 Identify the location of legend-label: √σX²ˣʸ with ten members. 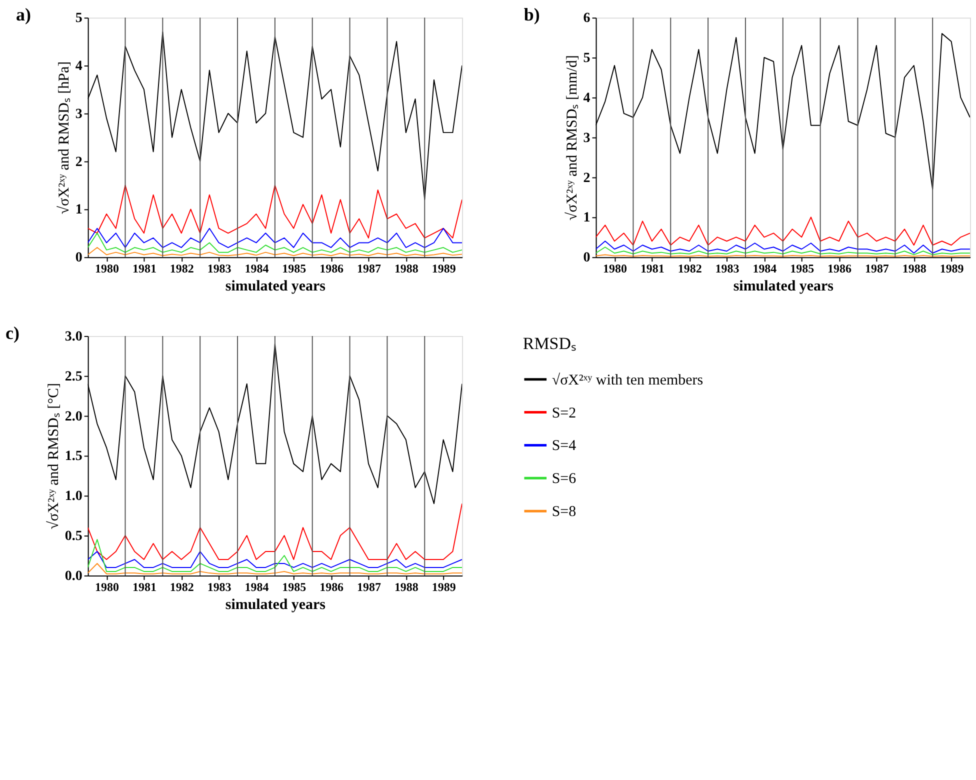
(628, 380).